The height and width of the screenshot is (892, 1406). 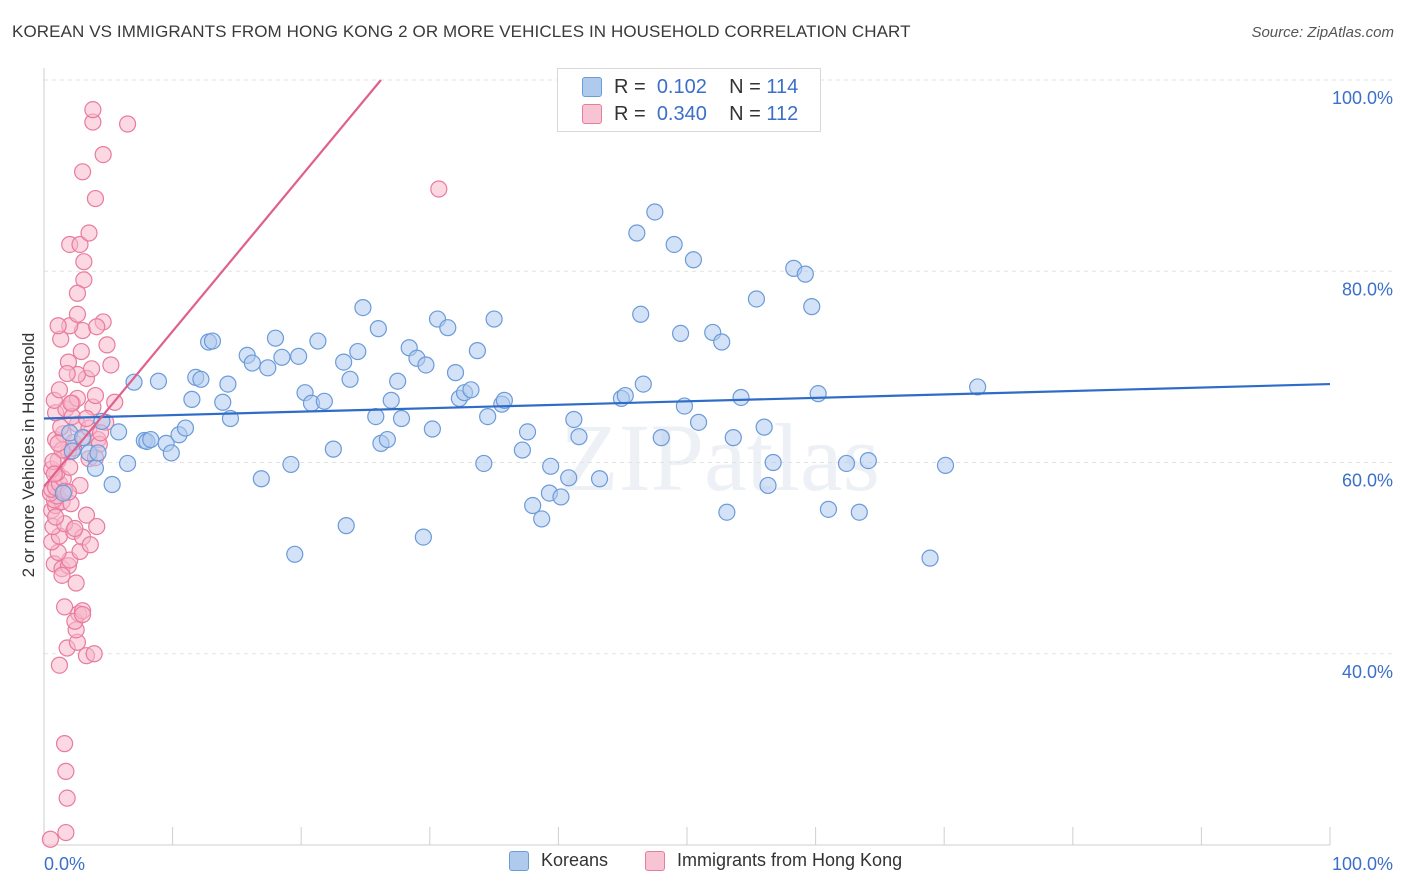 What do you see at coordinates (790, 860) in the screenshot?
I see `legend-label: Immigrants from Hong Kong` at bounding box center [790, 860].